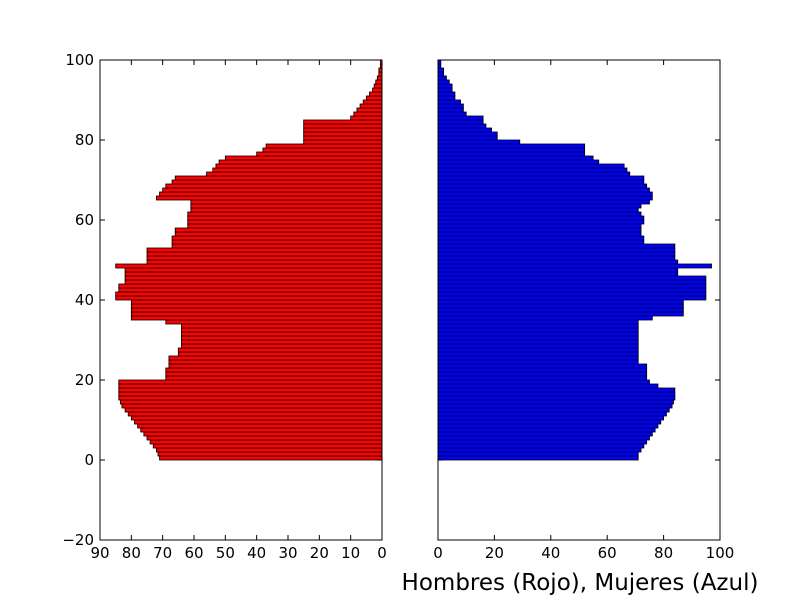  Describe the element at coordinates (494, 553) in the screenshot. I see `women-x-tick-label: 20` at that location.